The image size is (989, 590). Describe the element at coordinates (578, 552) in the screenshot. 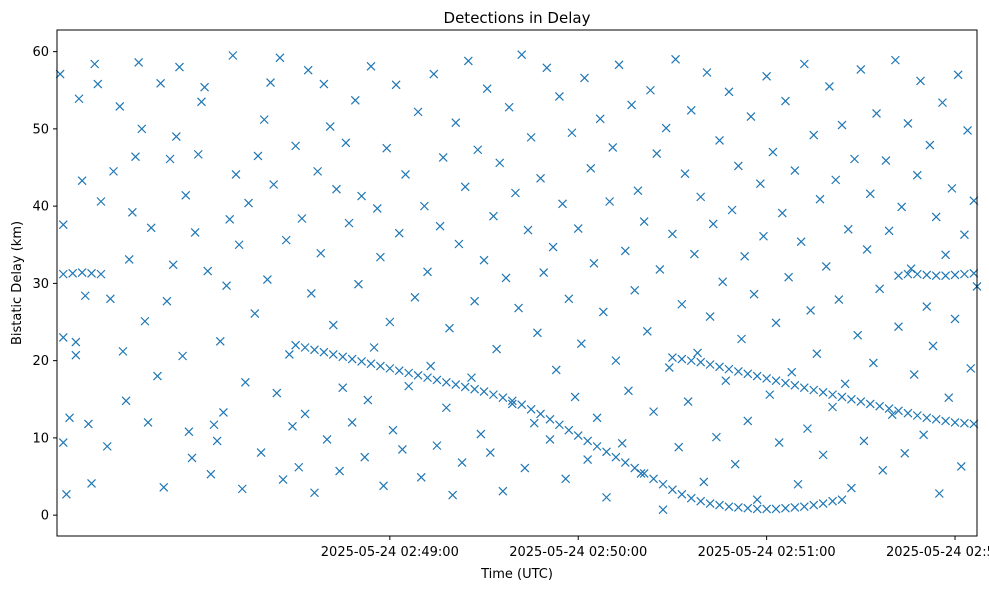

I see `x-tick-label: 2025-05-24 02:50:00` at that location.